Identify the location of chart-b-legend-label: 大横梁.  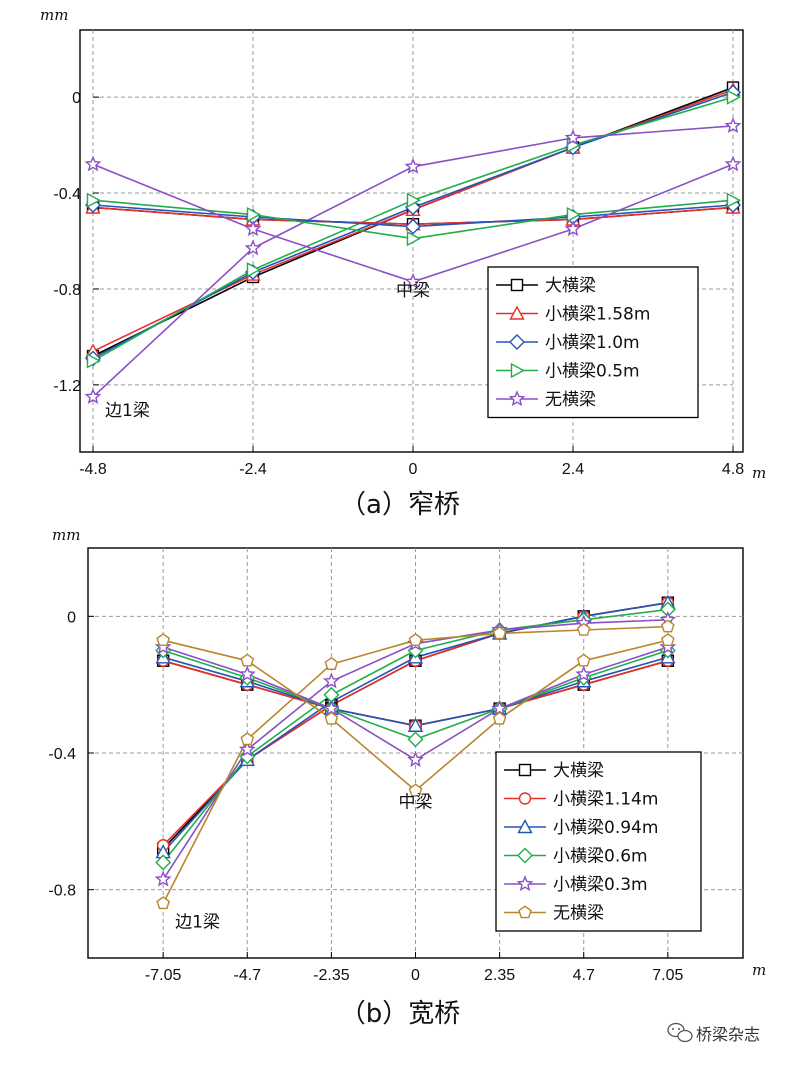
(578, 771).